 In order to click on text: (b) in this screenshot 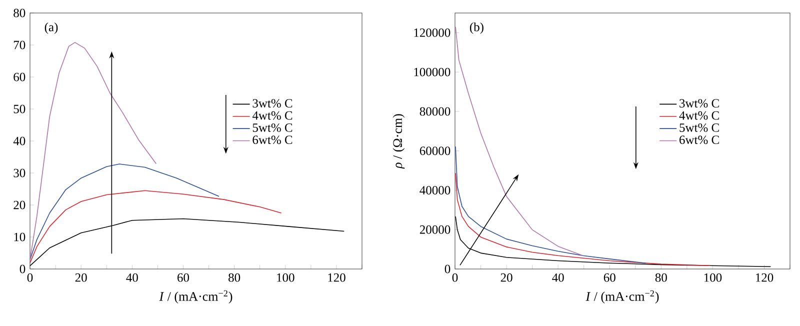, I will do `click(477, 28)`.